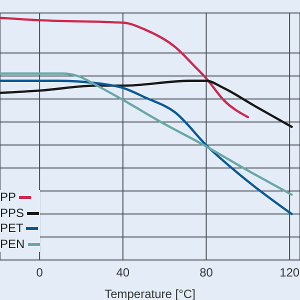  Describe the element at coordinates (207, 273) in the screenshot. I see `x-tick-label: 80` at that location.